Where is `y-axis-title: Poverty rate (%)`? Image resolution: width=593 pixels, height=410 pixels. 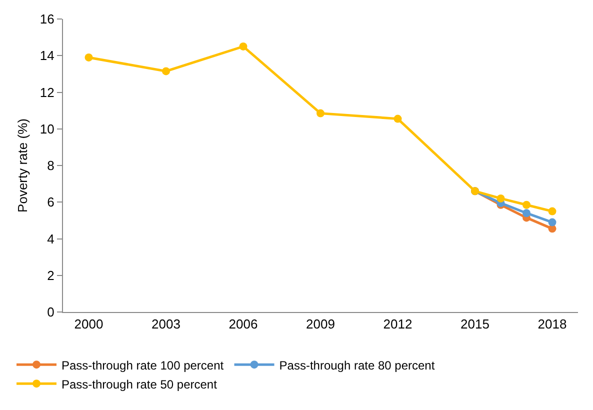
y-axis-title: Poverty rate (%) is located at coordinates (22, 165).